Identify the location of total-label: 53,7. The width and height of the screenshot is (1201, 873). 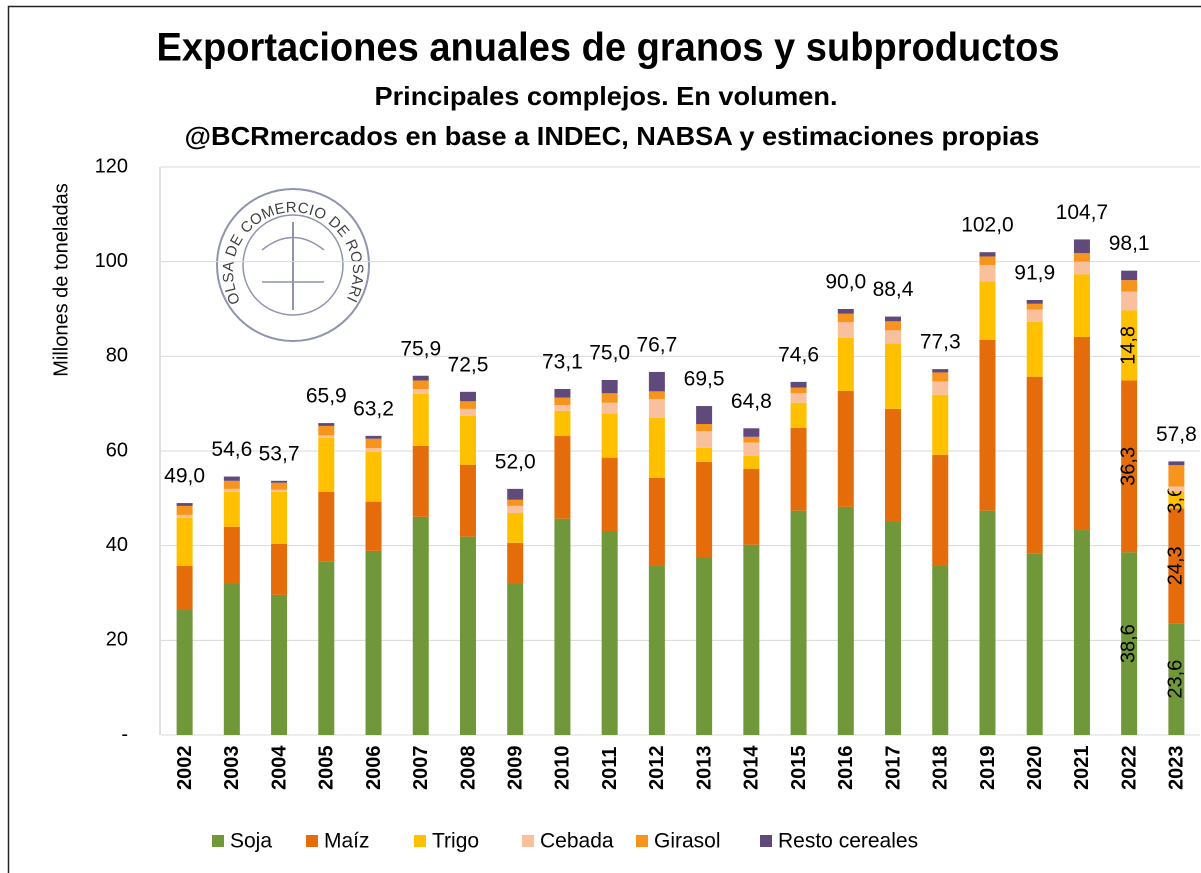
(279, 453).